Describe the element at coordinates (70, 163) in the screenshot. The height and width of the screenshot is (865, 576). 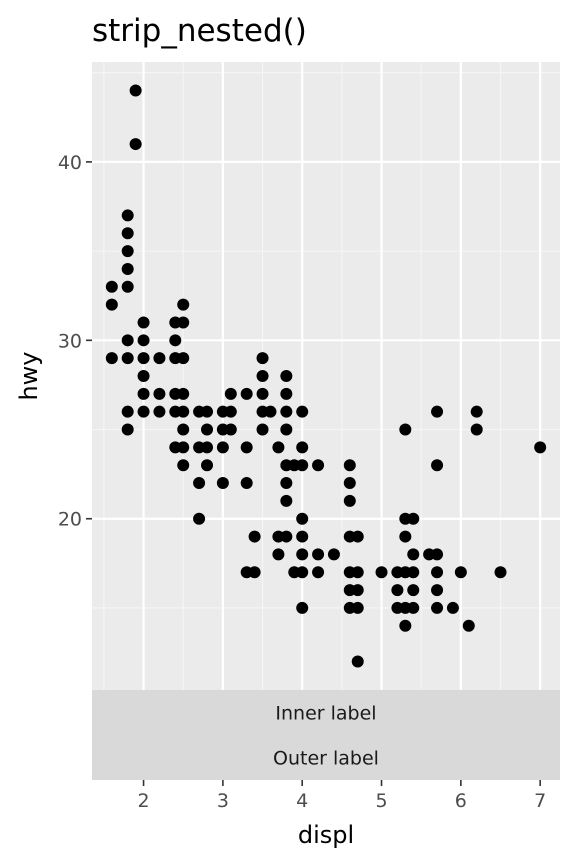
I see `y-tick-label: 40` at that location.